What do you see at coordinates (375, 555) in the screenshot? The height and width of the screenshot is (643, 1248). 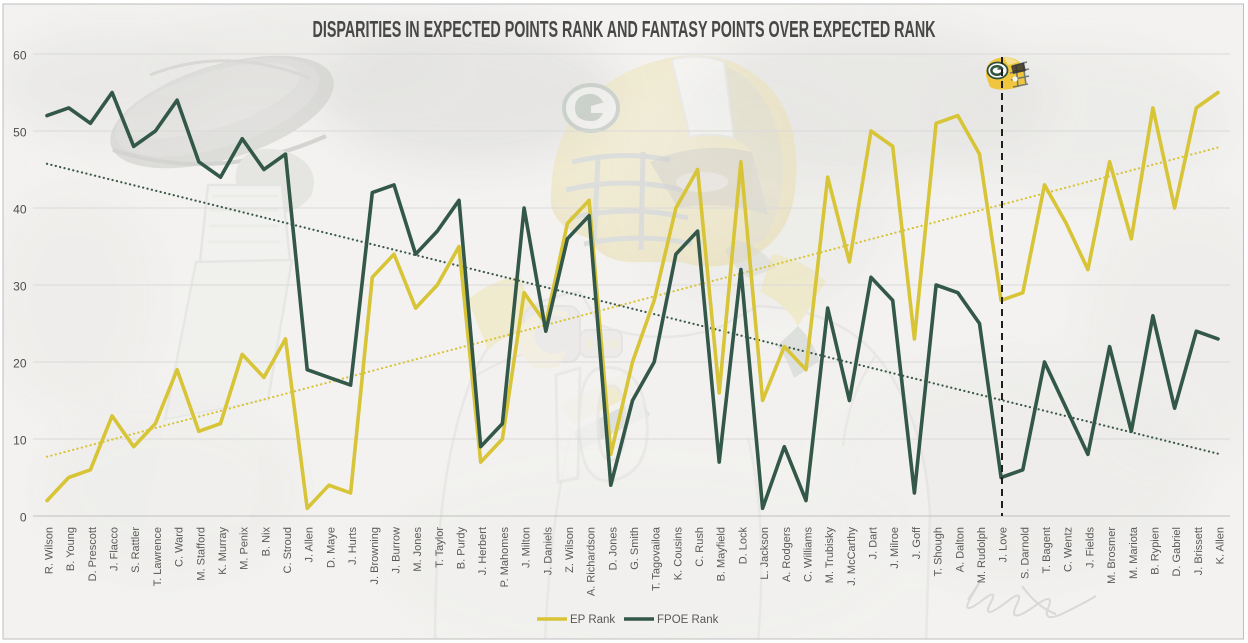 I see `svg-text: J. Browning` at bounding box center [375, 555].